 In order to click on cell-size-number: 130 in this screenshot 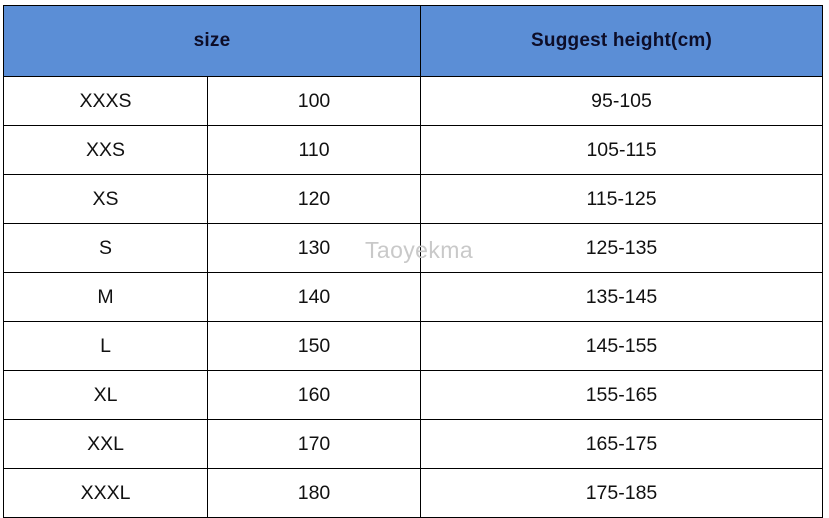, I will do `click(314, 248)`.